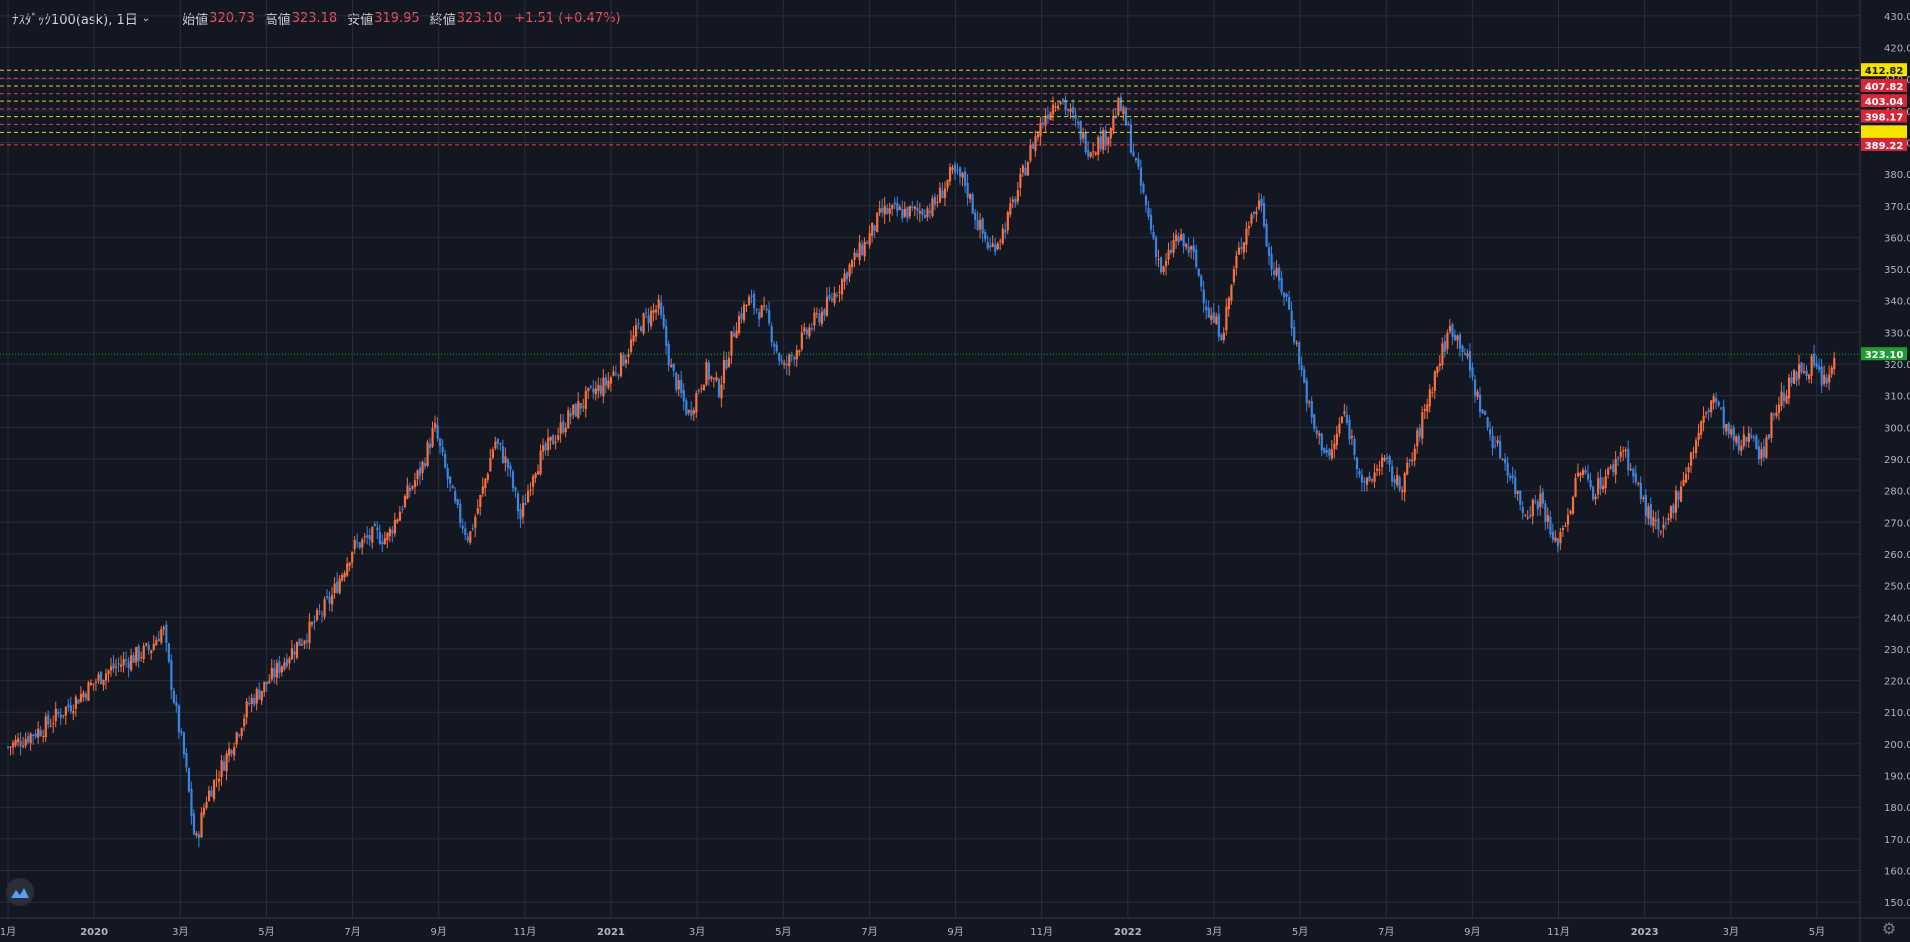 Image resolution: width=1910 pixels, height=942 pixels. Describe the element at coordinates (1884, 118) in the screenshot. I see `level-price-label: 398.17` at that location.